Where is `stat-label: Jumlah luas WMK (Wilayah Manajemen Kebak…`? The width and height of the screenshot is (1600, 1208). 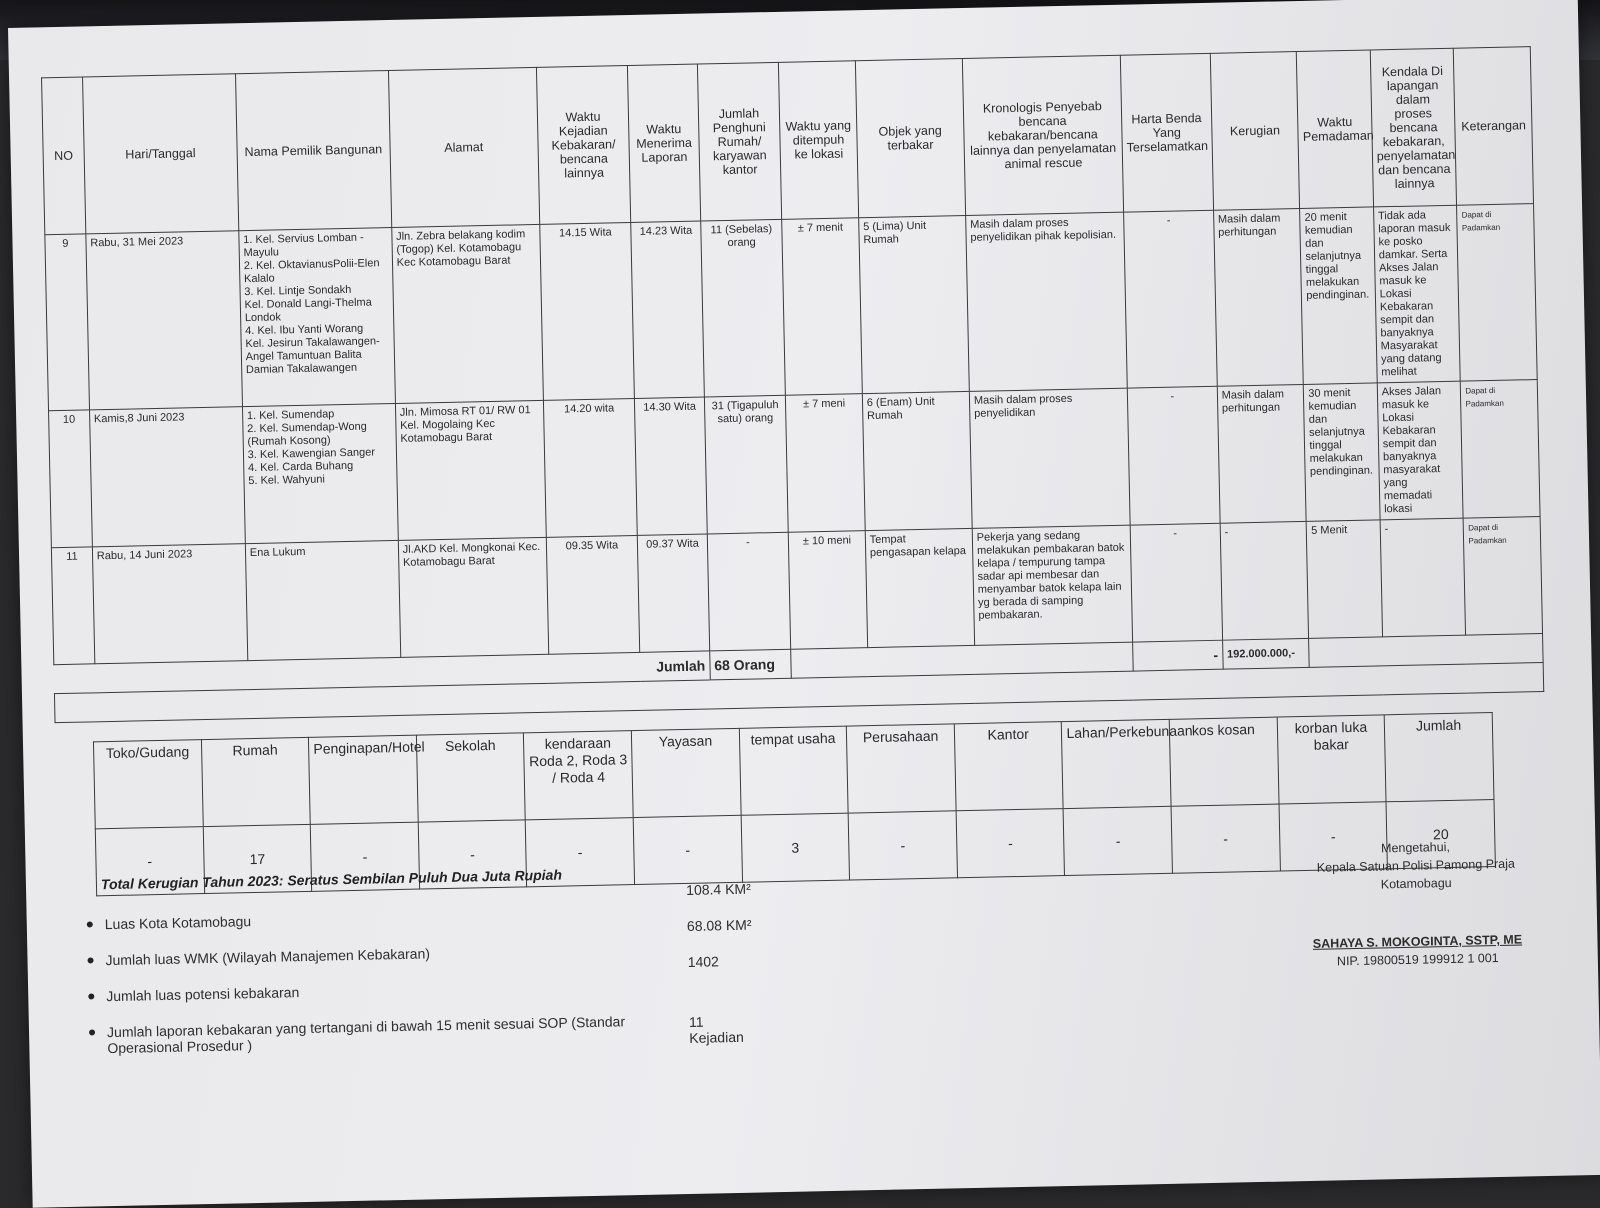
stat-label: Jumlah luas WMK (Wilayah Manajemen Kebak… is located at coordinates (268, 957).